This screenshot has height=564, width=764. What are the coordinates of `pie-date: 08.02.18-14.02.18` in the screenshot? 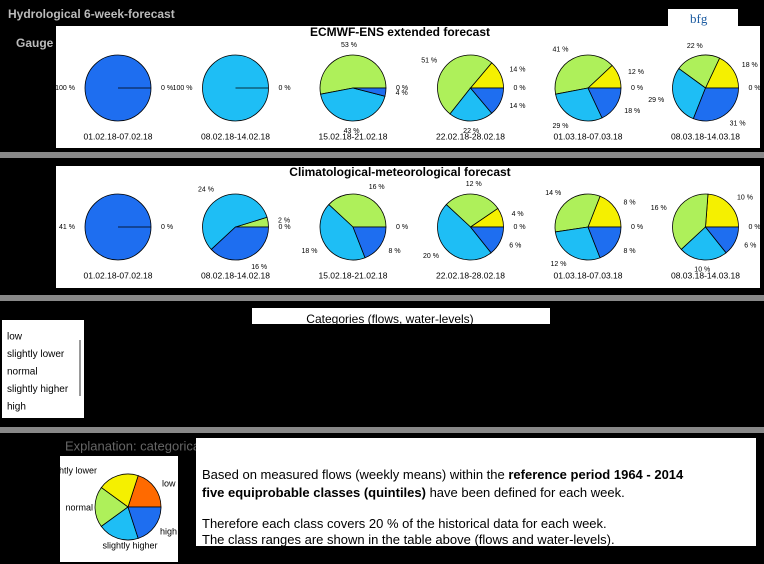 It's located at (235, 275).